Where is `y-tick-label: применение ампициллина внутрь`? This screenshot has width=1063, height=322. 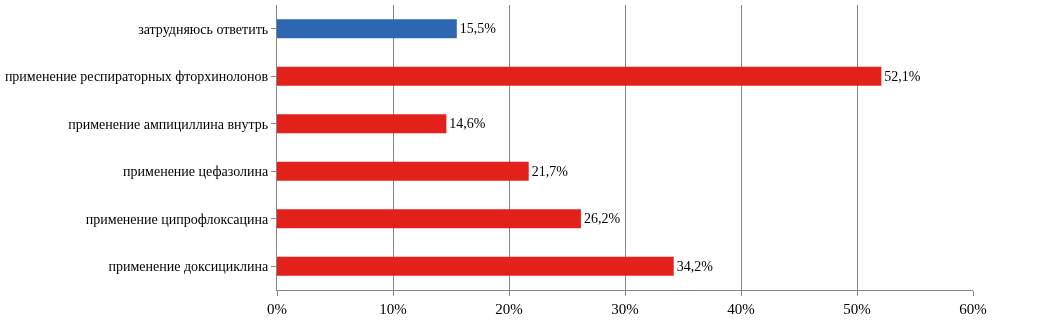
y-tick-label: применение ампициллина внутрь is located at coordinates (168, 124).